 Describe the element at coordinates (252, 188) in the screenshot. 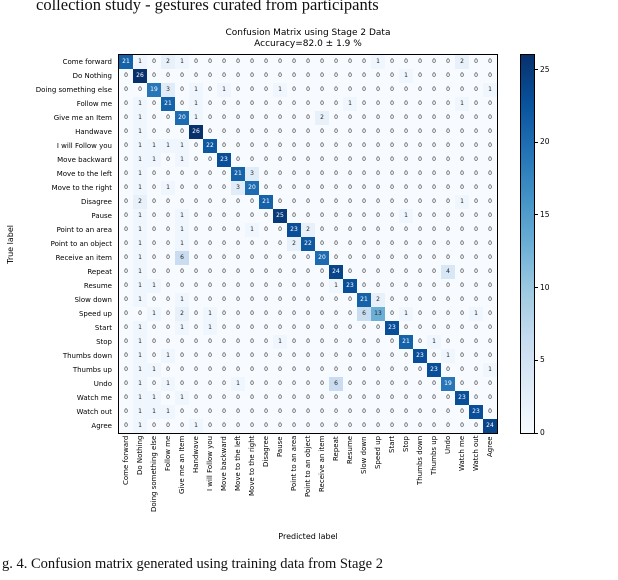

I see `matrix-cell: 20` at that location.